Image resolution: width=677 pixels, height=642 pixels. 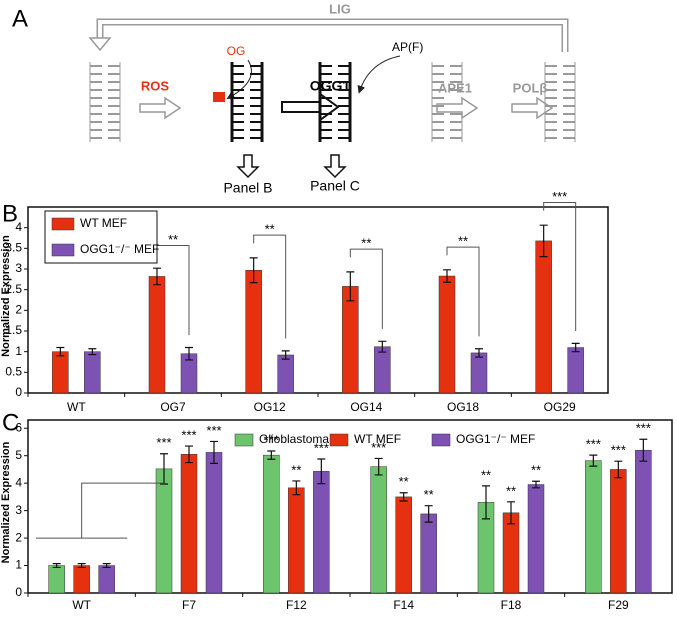 I want to click on lig-label: LIG, so click(x=340, y=8).